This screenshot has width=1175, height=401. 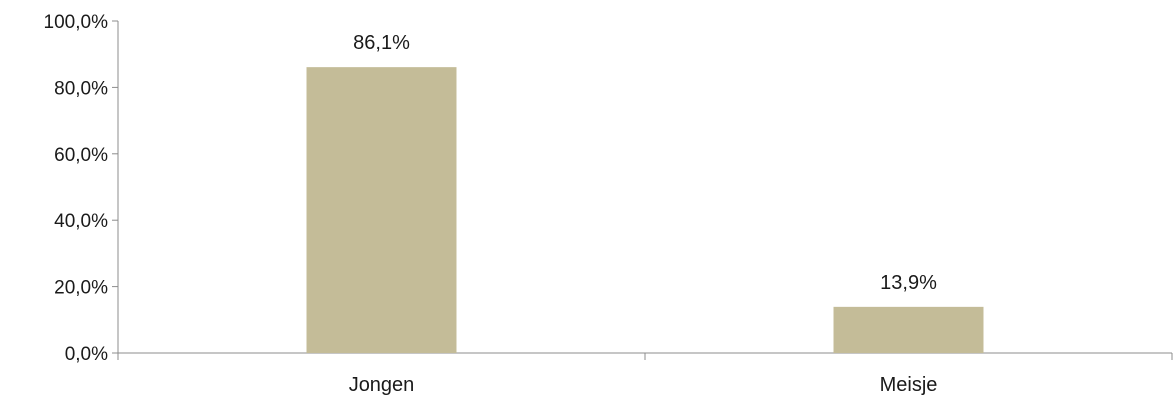 What do you see at coordinates (381, 210) in the screenshot?
I see `bar-jongen` at bounding box center [381, 210].